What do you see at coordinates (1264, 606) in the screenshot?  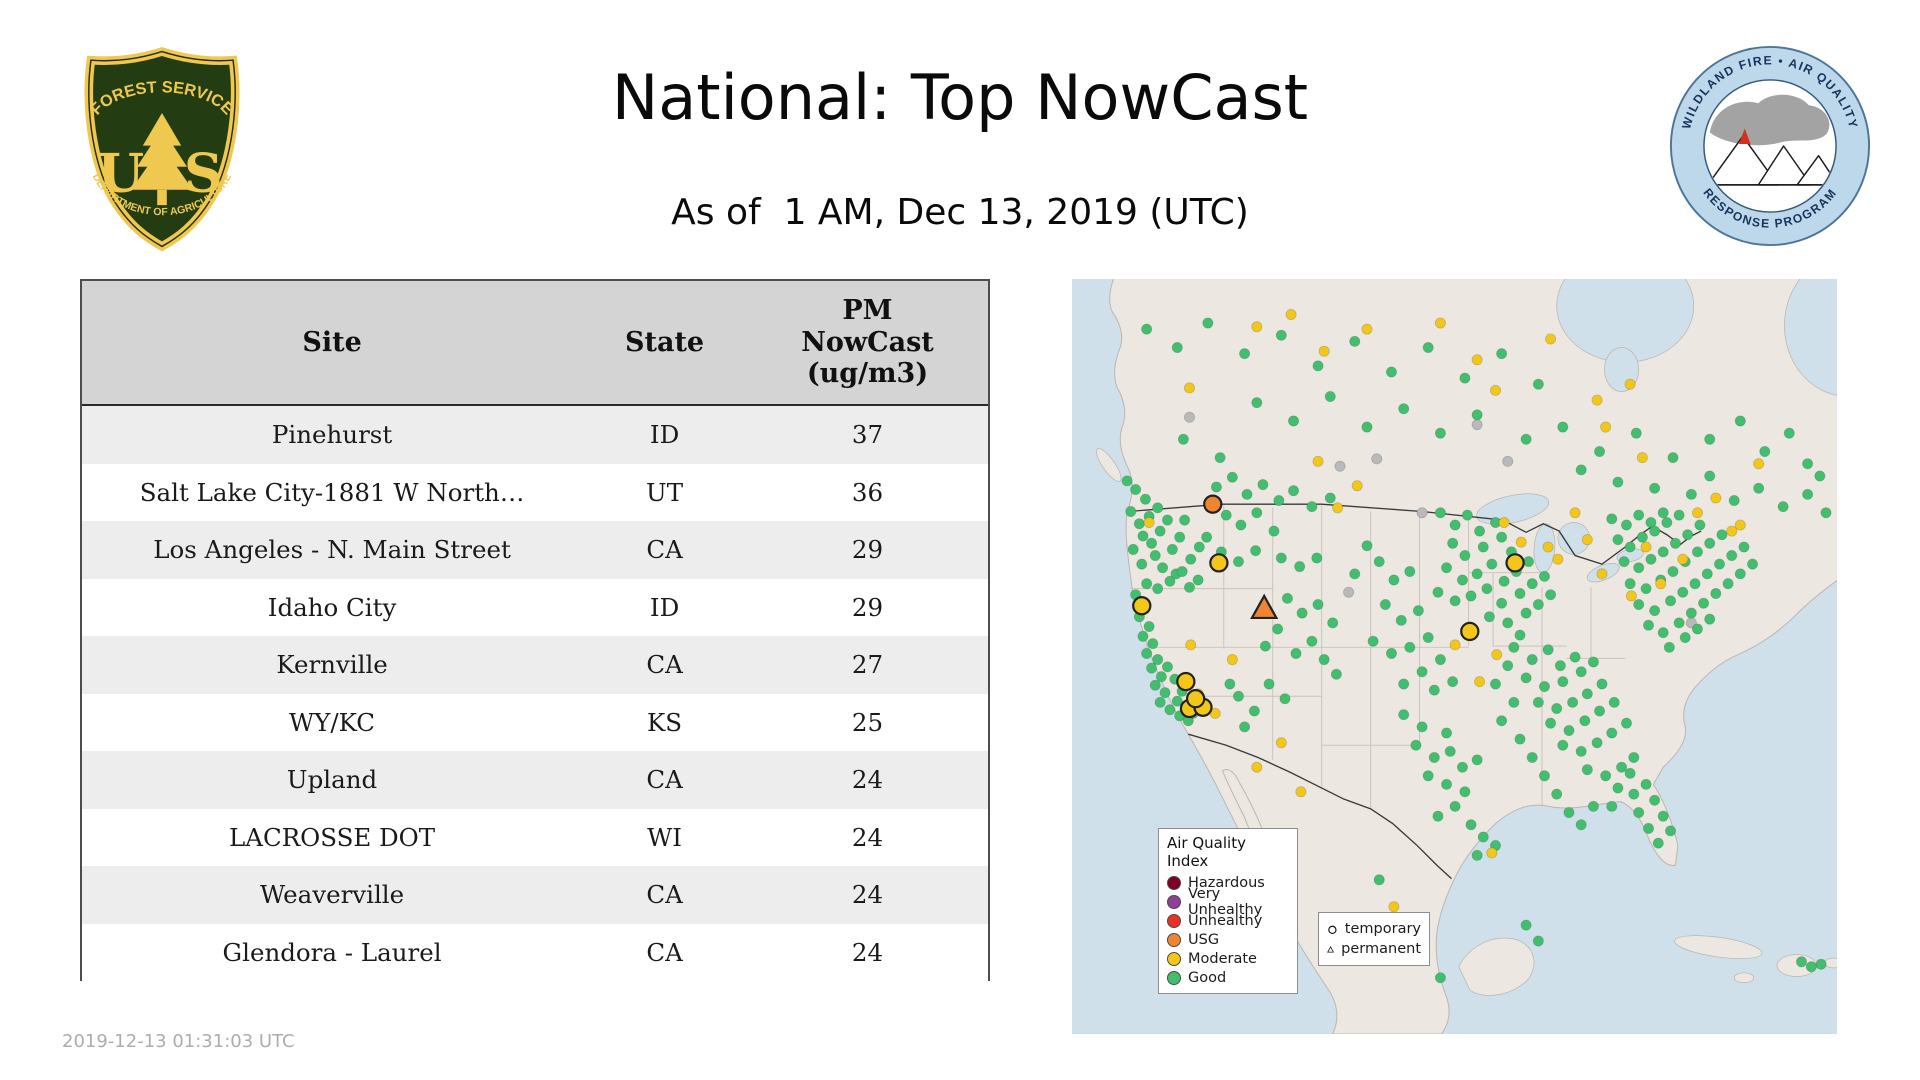 I see `usg-triangle-marker` at bounding box center [1264, 606].